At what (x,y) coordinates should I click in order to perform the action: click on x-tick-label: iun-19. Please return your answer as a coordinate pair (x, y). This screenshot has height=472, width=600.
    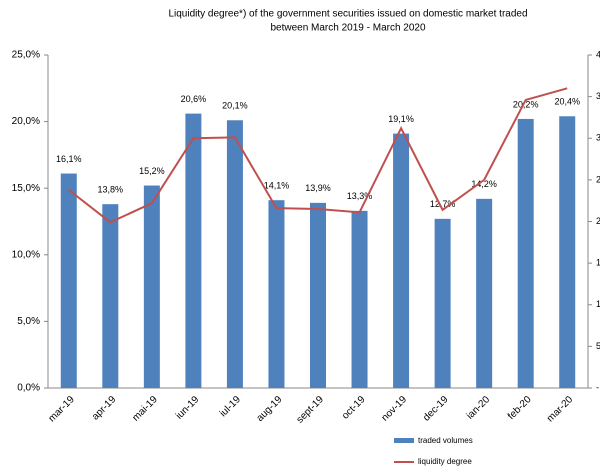
    Looking at the image, I should click on (188, 408).